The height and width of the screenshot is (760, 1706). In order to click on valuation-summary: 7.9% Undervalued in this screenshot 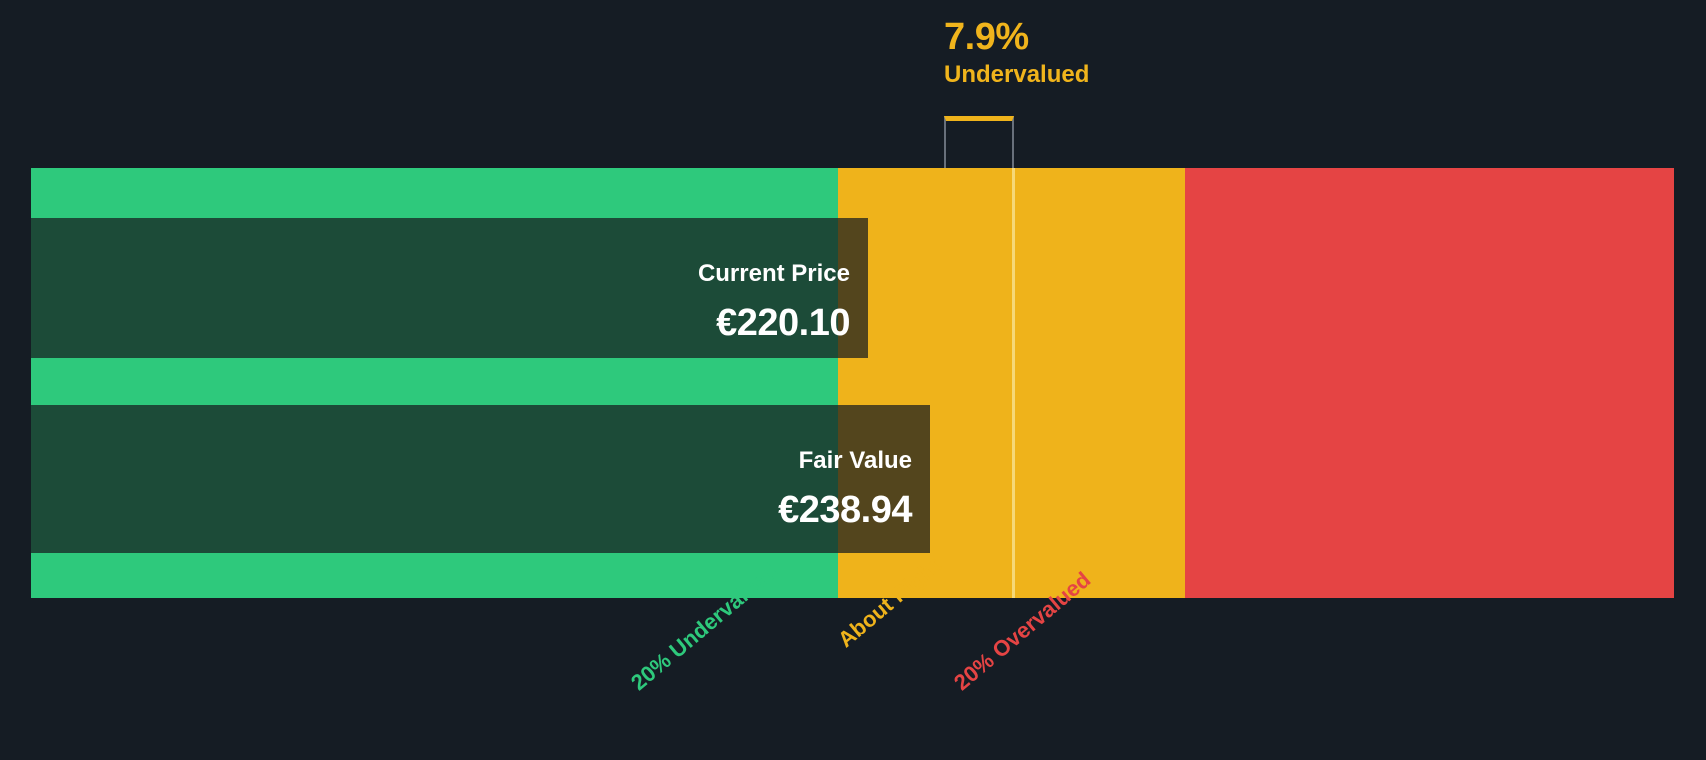, I will do `click(1104, 53)`.